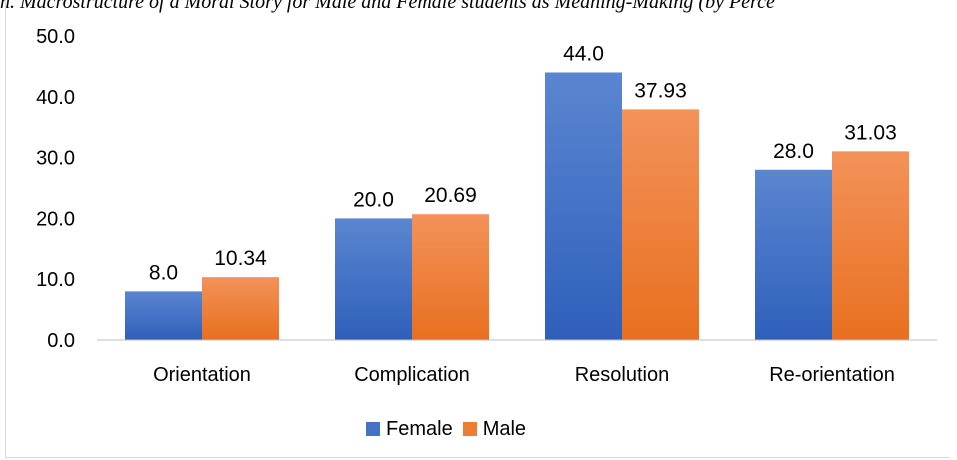 The width and height of the screenshot is (957, 460). What do you see at coordinates (793, 254) in the screenshot?
I see `bar-female-re-orientation` at bounding box center [793, 254].